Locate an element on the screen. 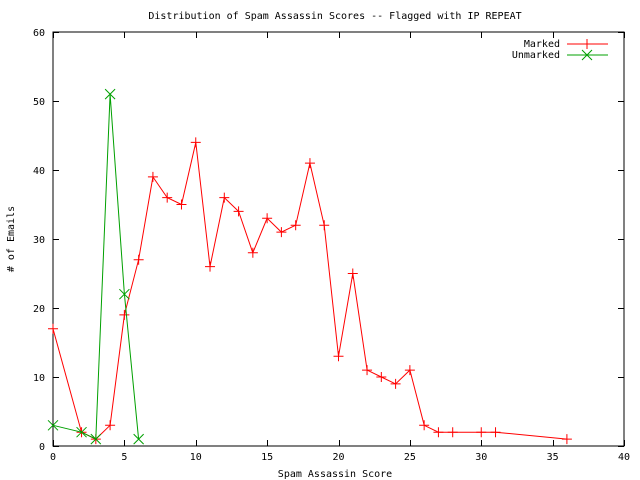  legend-label-marked: Marked is located at coordinates (542, 44).